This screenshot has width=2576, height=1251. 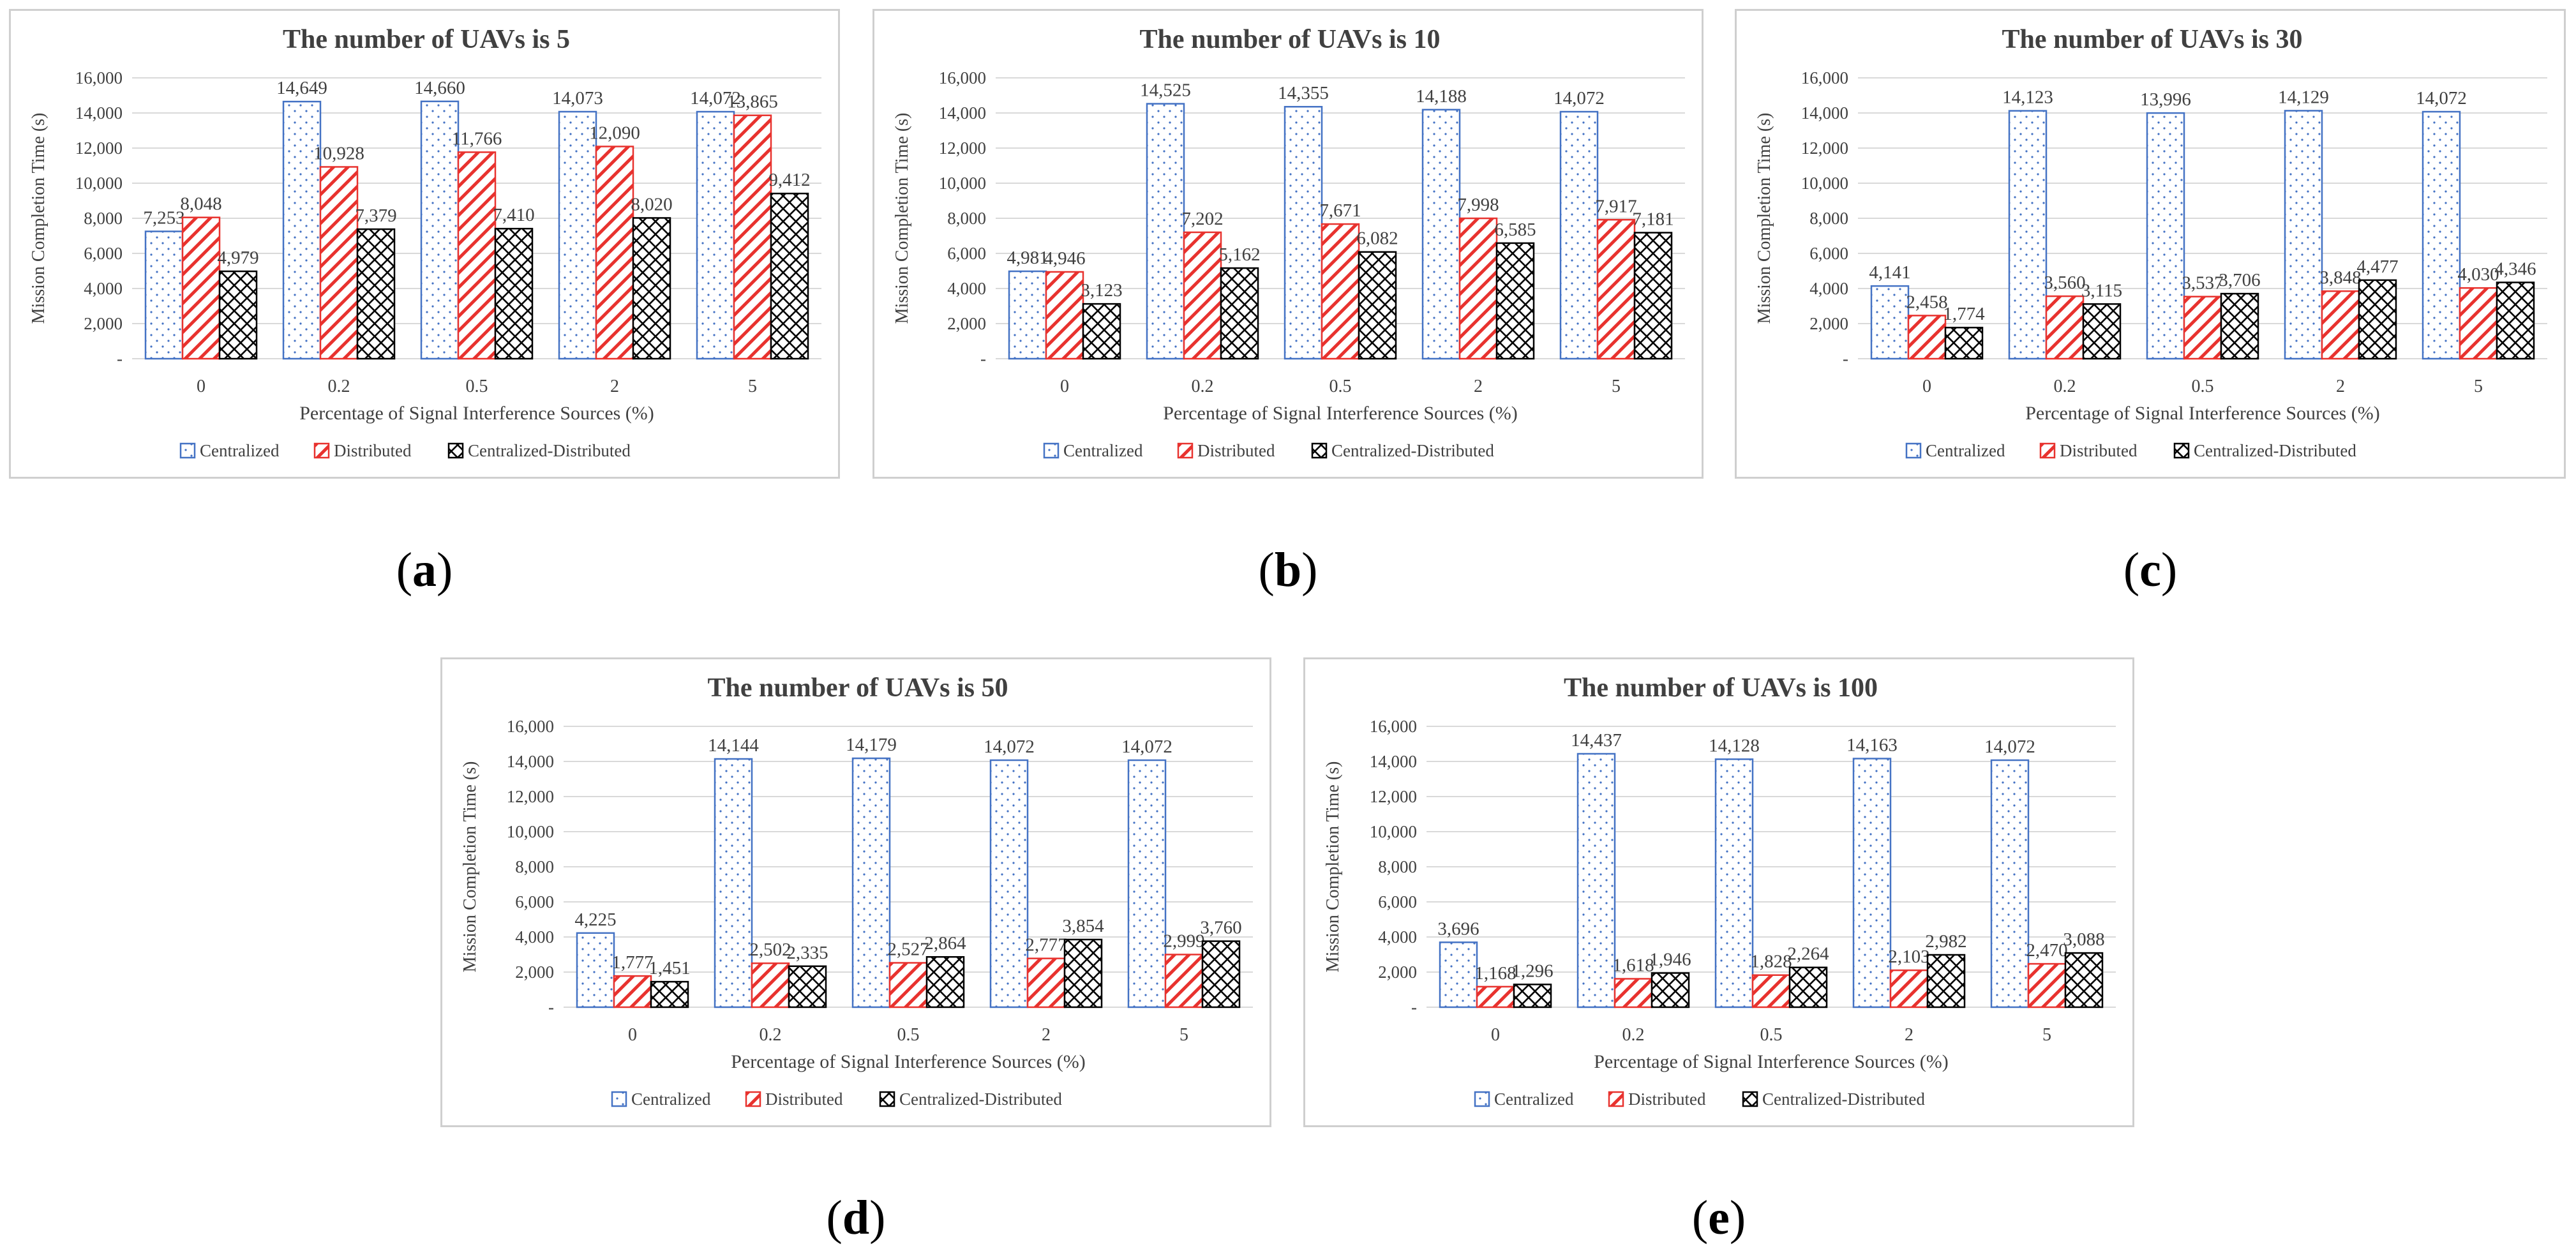 I want to click on data-label-centralized-distributed: 1,451, so click(x=669, y=968).